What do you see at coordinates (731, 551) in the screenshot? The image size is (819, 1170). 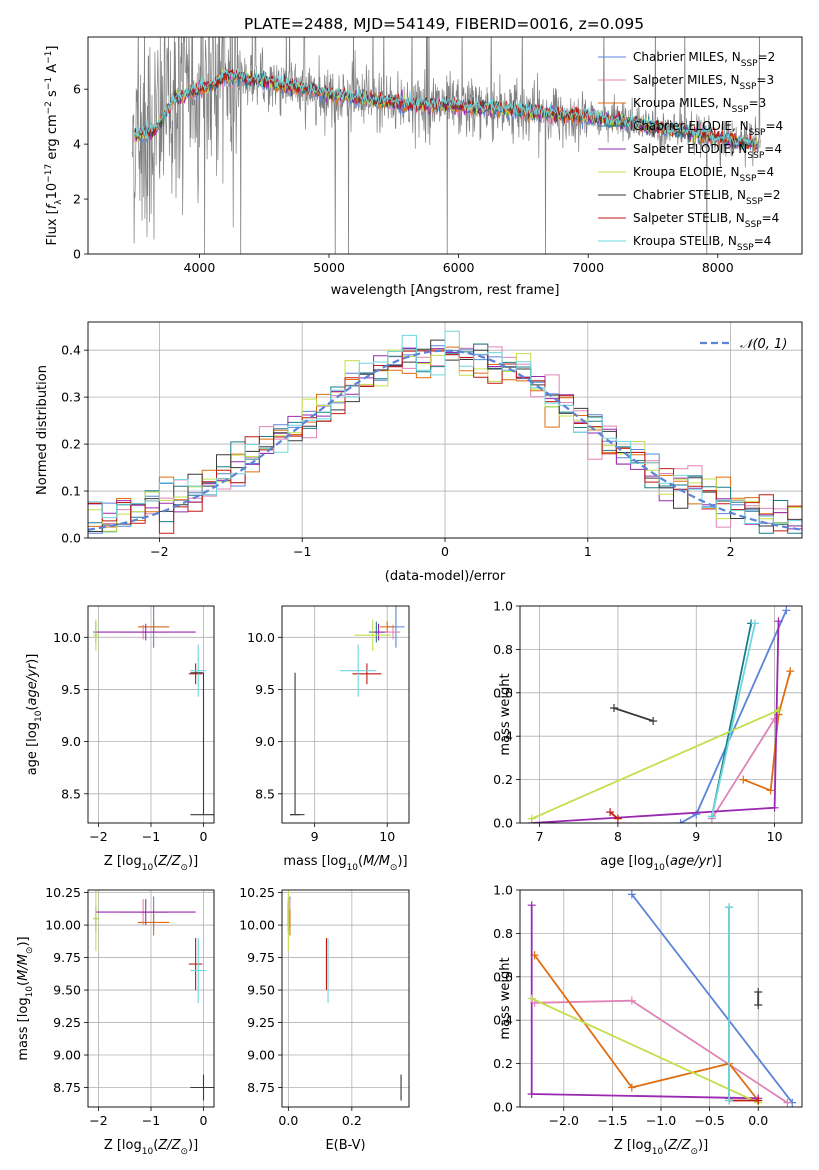 I see `x-tick-label: 2` at bounding box center [731, 551].